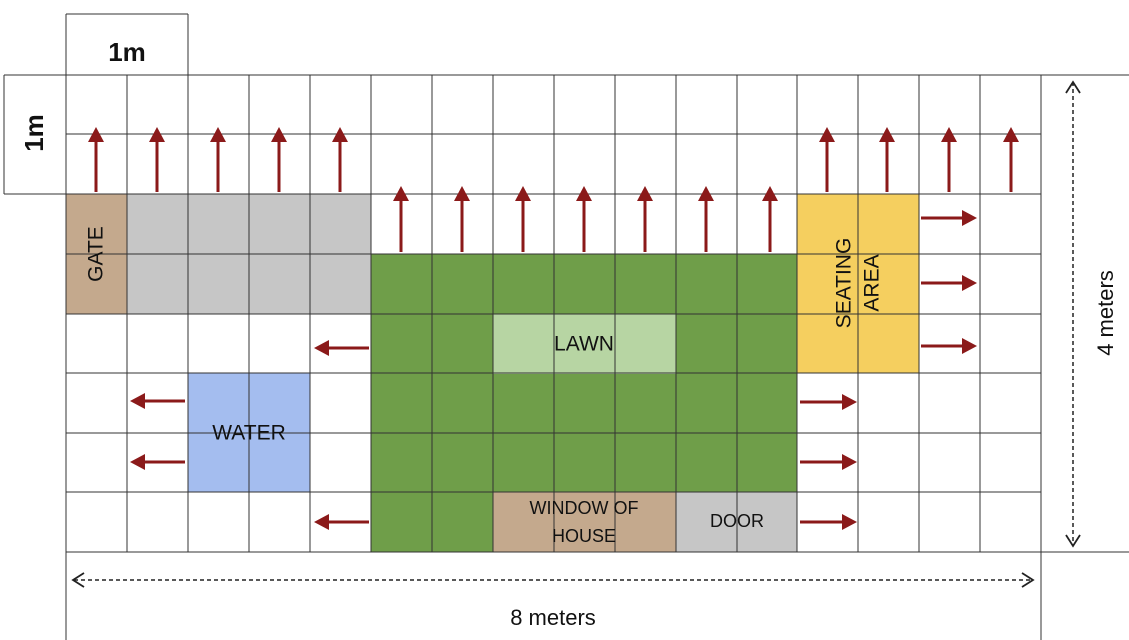 Image resolution: width=1129 pixels, height=640 pixels. I want to click on lawn-label: LAWN, so click(584, 344).